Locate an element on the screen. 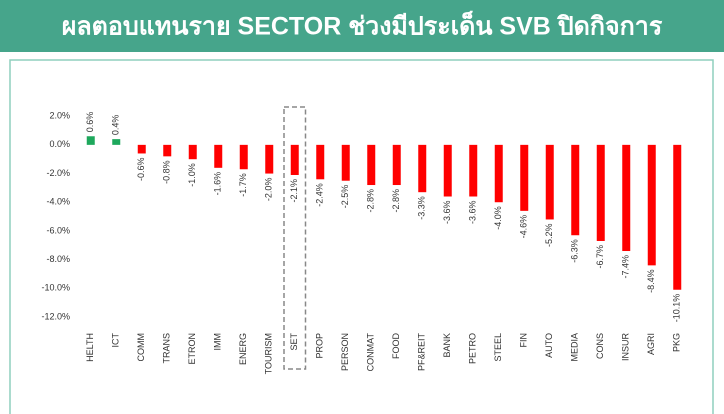 This screenshot has width=724, height=414. x-tick-label: FOOD is located at coordinates (396, 346).